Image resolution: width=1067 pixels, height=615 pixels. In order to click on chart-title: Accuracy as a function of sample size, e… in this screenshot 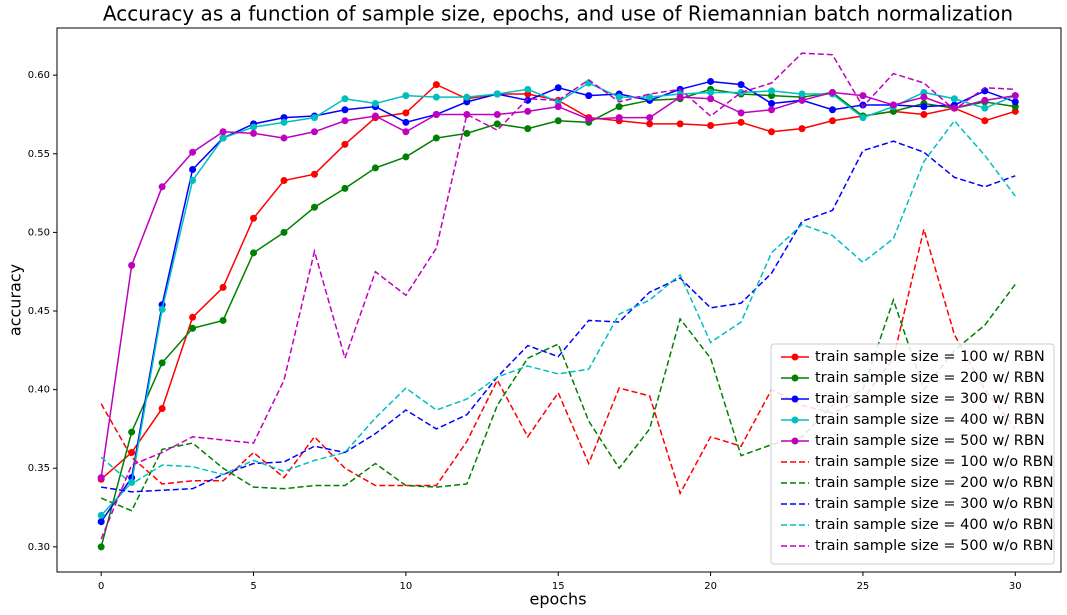, I will do `click(558, 14)`.